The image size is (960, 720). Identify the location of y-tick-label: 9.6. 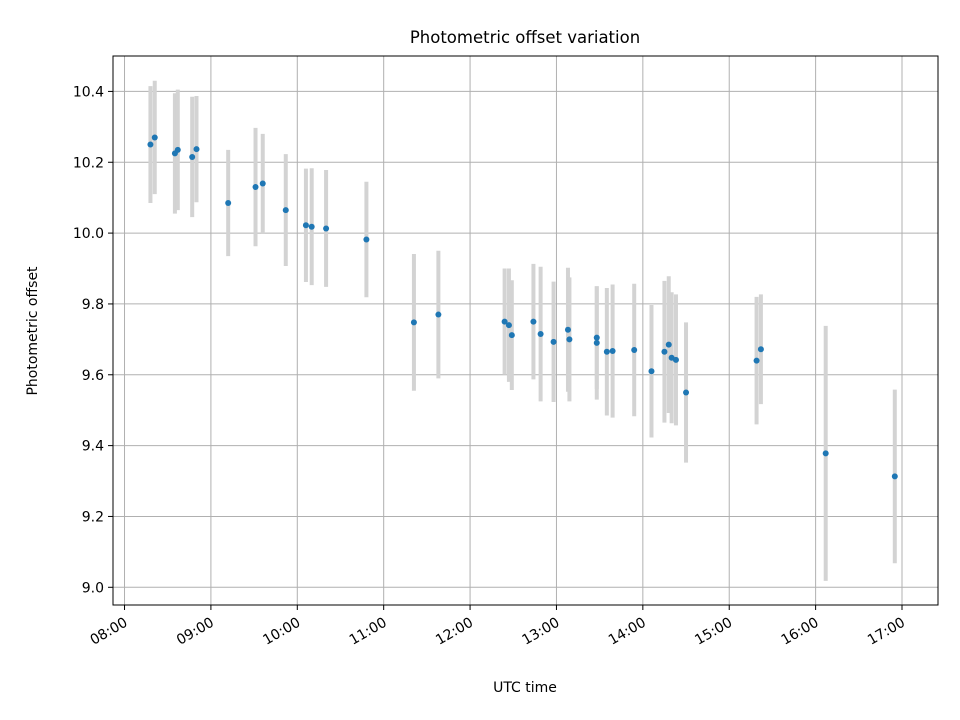
(93, 376).